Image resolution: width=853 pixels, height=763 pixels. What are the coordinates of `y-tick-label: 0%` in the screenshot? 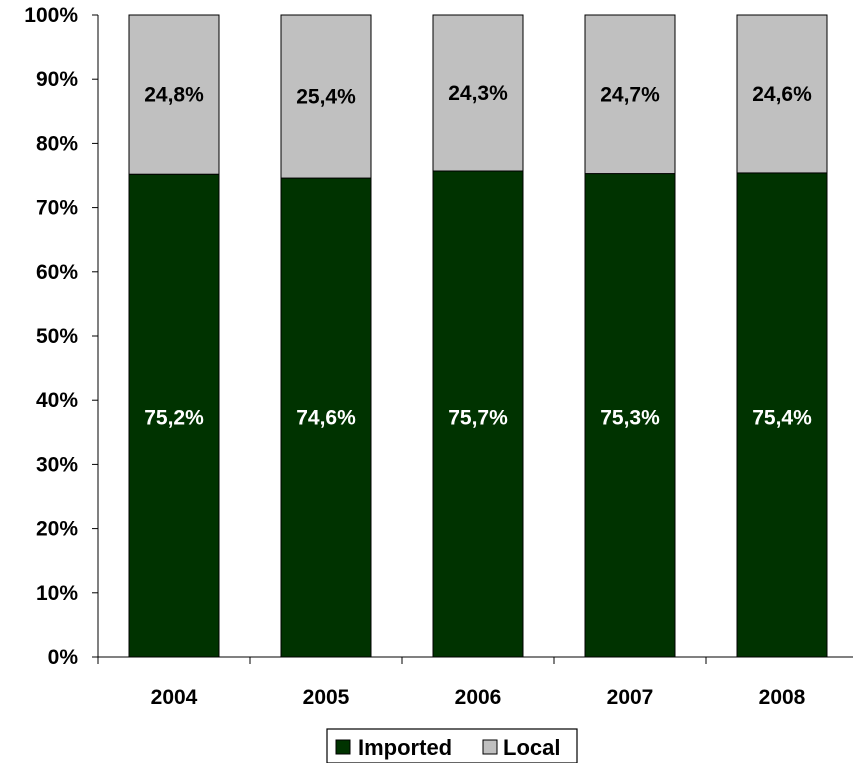 It's located at (63, 657).